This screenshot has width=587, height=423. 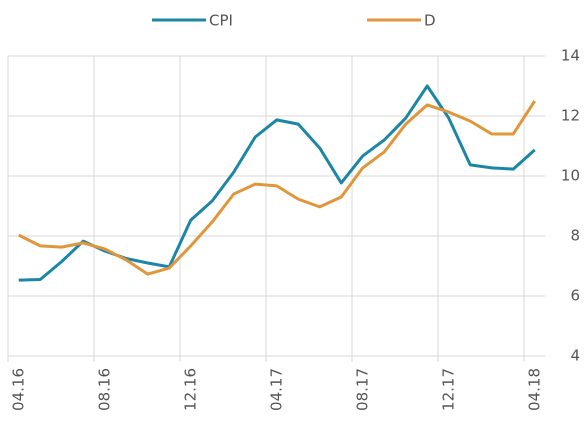 What do you see at coordinates (575, 356) in the screenshot?
I see `y-tick-label: 4` at bounding box center [575, 356].